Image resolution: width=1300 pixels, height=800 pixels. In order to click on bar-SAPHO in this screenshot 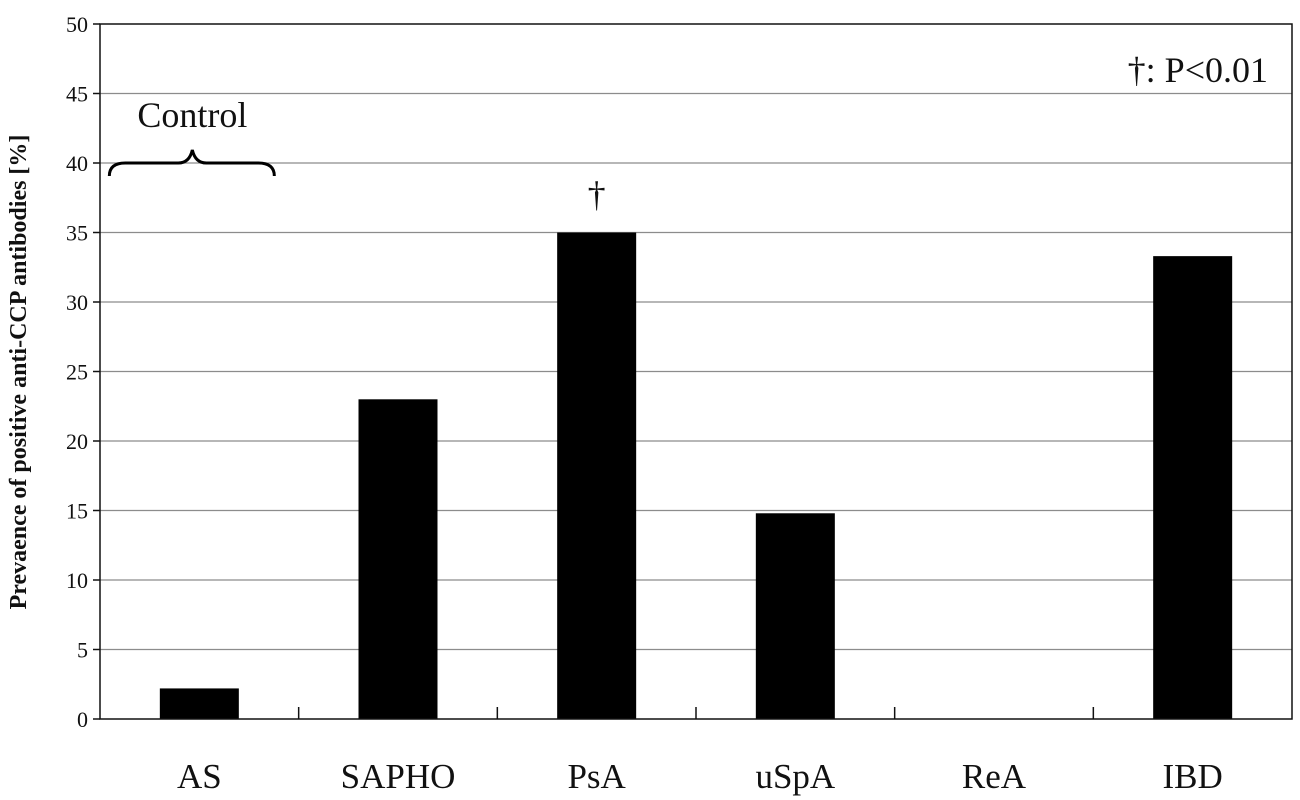, I will do `click(398, 559)`.